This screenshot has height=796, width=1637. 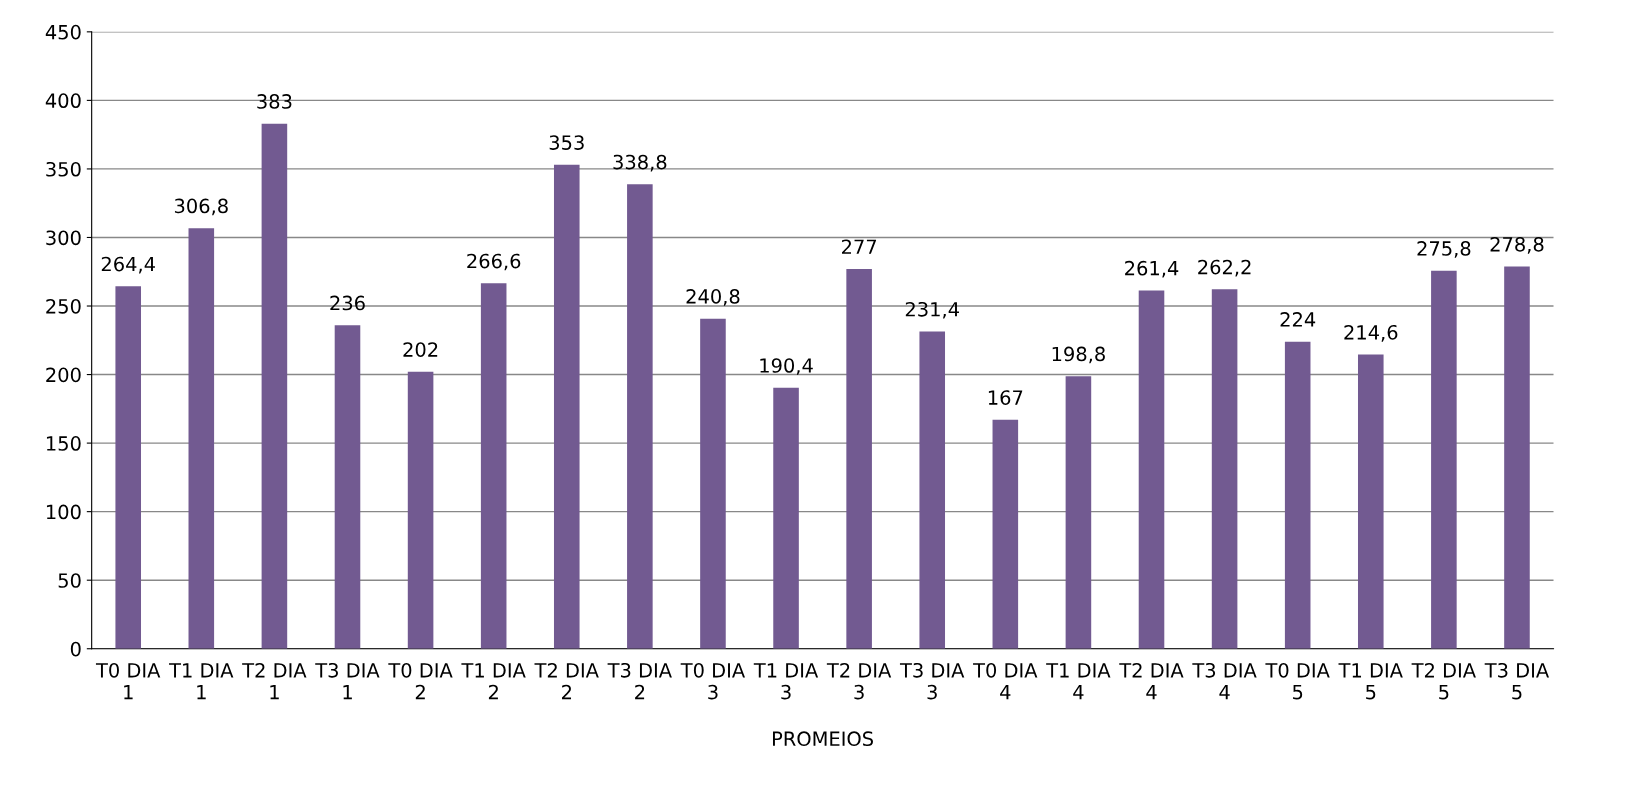 What do you see at coordinates (63, 375) in the screenshot?
I see `y-tick-label: 200` at bounding box center [63, 375].